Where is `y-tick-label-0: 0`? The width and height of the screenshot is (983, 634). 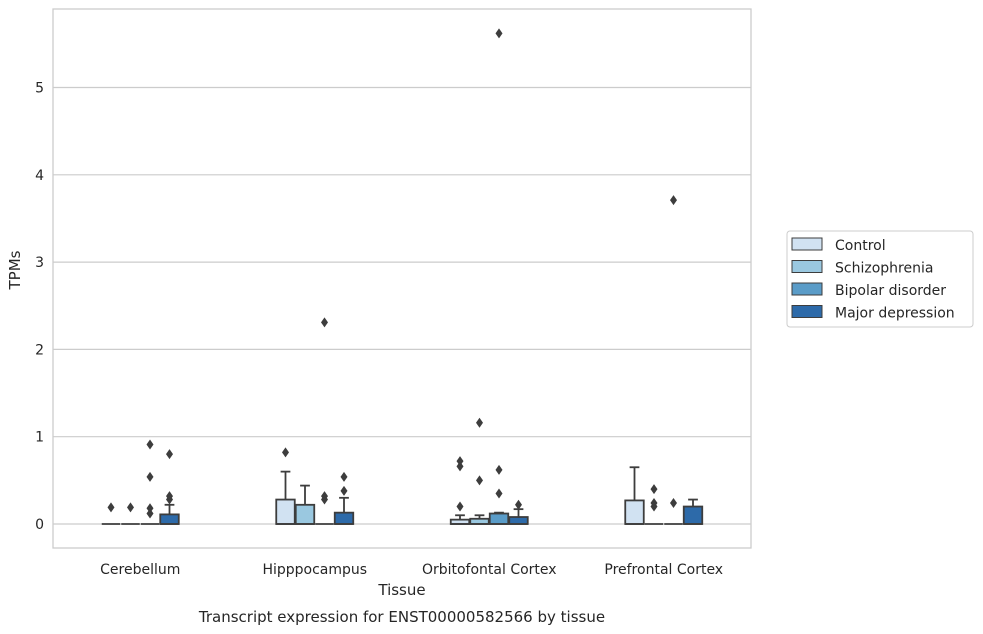
y-tick-label-0: 0 is located at coordinates (39, 525).